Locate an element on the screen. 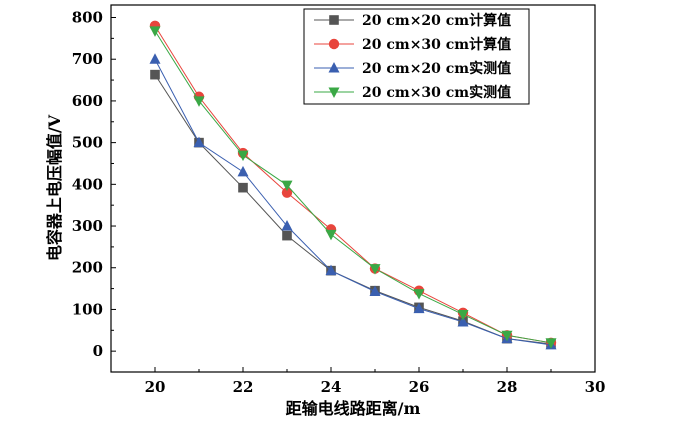  y-tick-label: 100 is located at coordinates (87, 309).